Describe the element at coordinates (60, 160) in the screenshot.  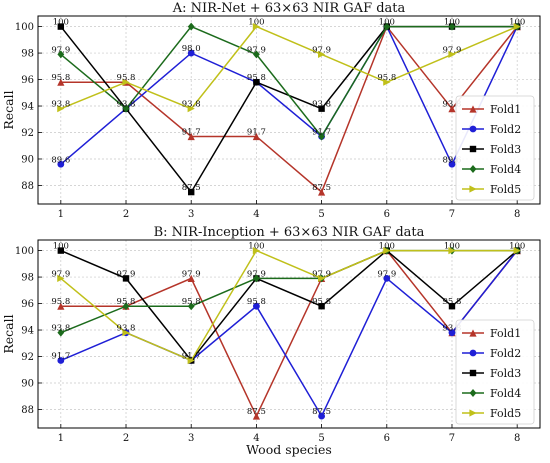
I see `data-label: 89.6` at that location.